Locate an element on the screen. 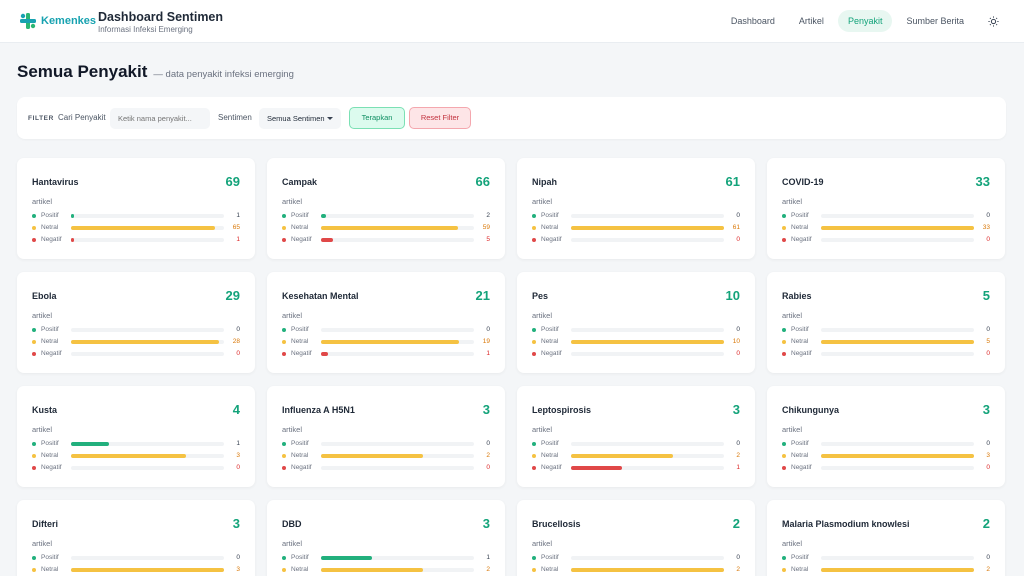 The image size is (1024, 576). disease-card: Difteri3artikelPositif0Netral3Negatif0 is located at coordinates (136, 538).